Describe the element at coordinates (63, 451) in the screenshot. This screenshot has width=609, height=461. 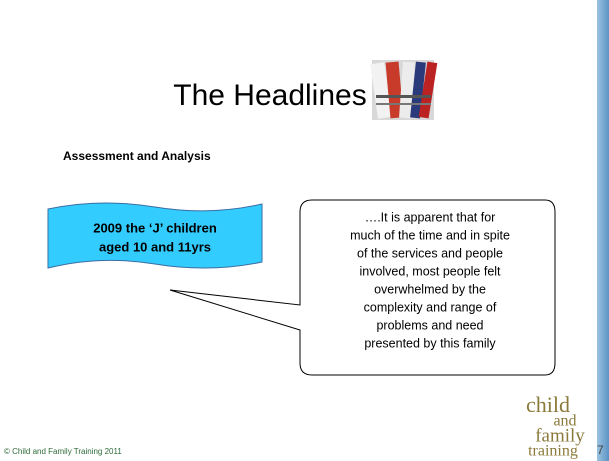
I see `footer: © Child and Family Training 2011` at that location.